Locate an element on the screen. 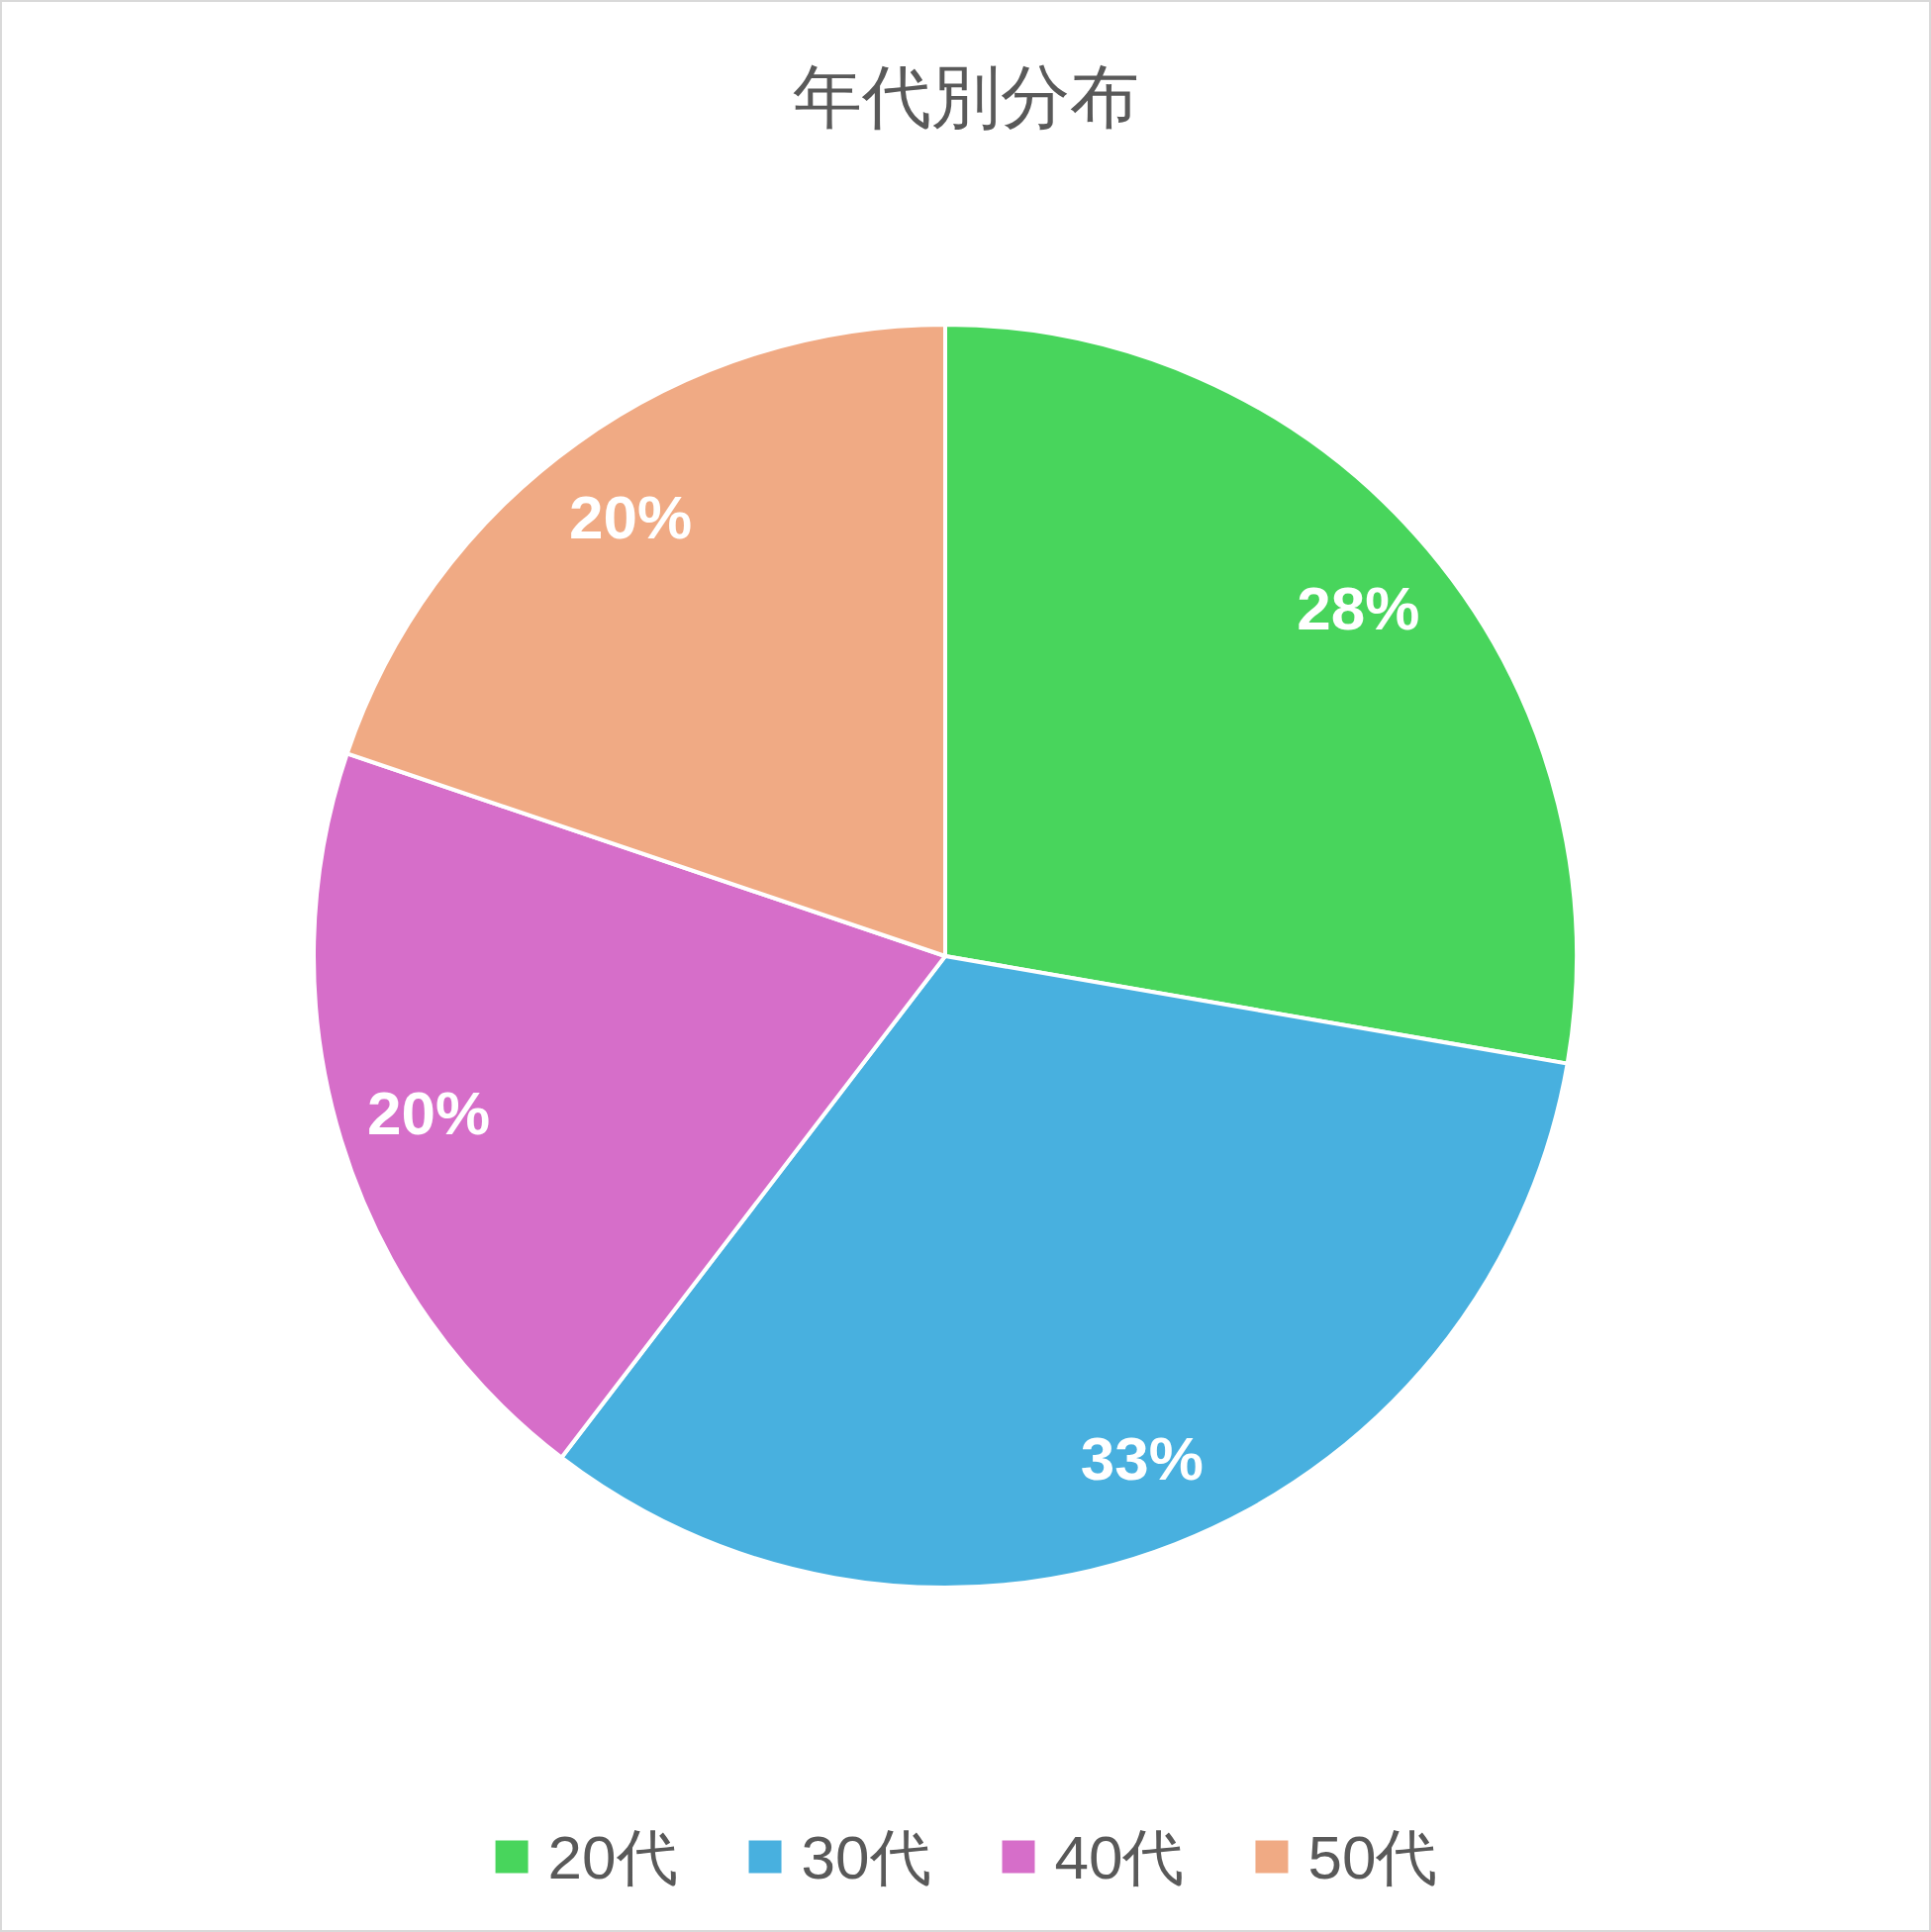 The width and height of the screenshot is (1931, 1932). legend-label: 50代 is located at coordinates (1372, 1856).